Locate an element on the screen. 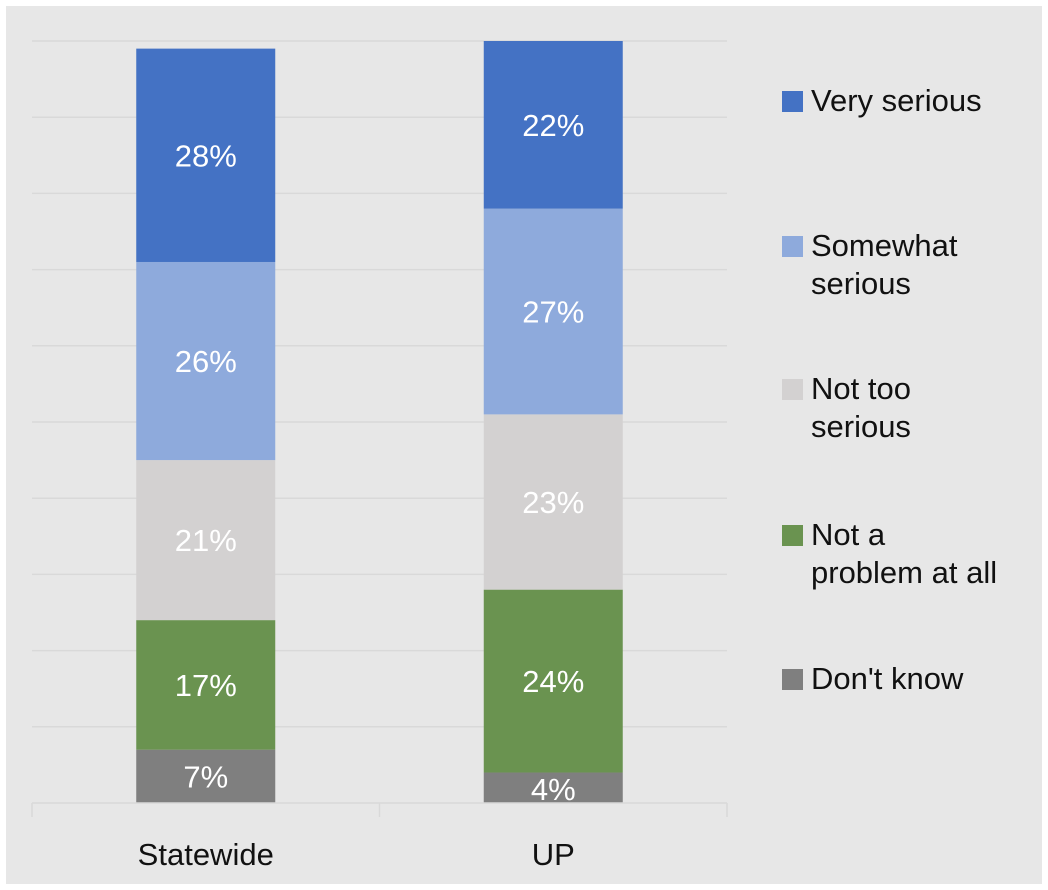 The width and height of the screenshot is (1048, 890). legend-label-somewhat-serious: Somewhat serious is located at coordinates (884, 264).